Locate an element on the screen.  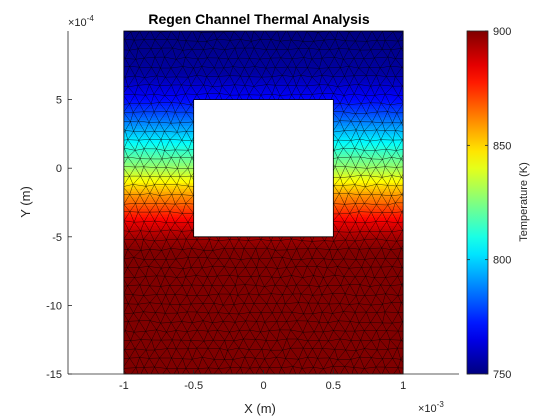
colorbar: 750 800 850 900 Temperature (K) is located at coordinates (498, 203).